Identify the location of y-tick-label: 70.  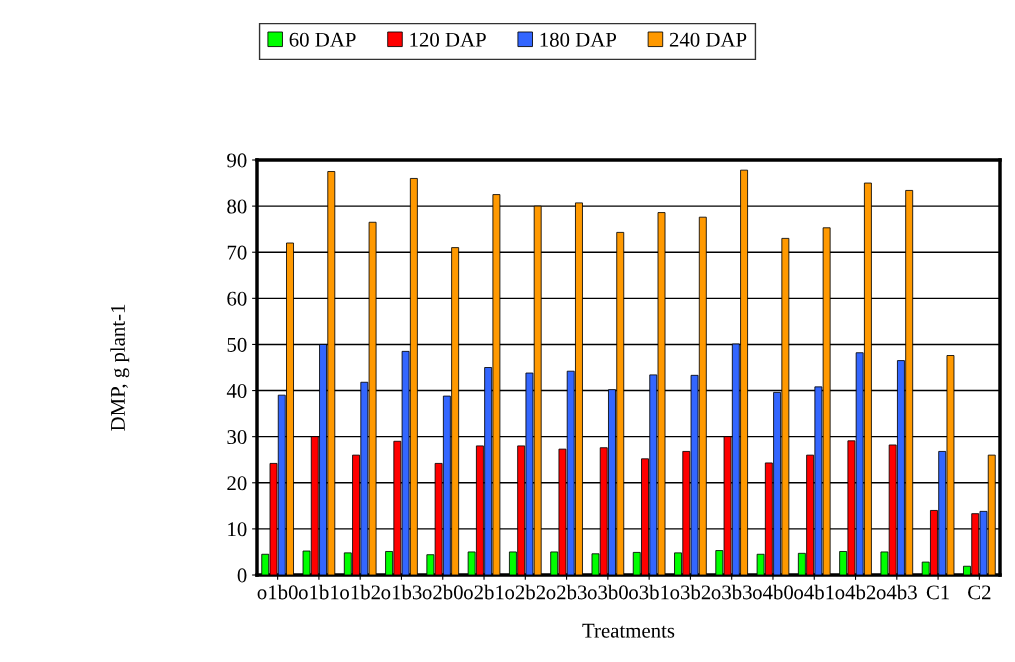
(237, 252).